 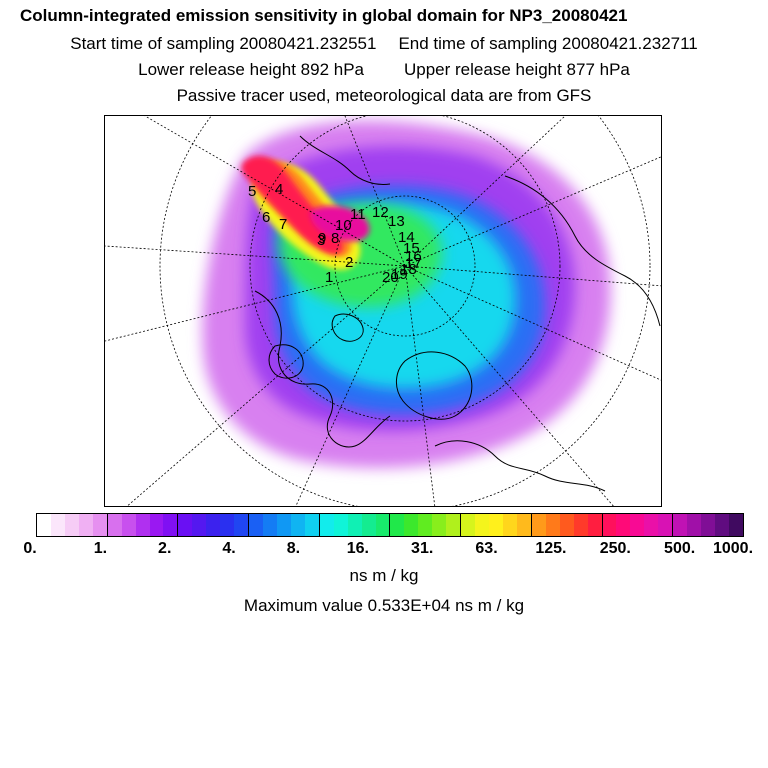 What do you see at coordinates (390, 277) in the screenshot?
I see `track-label: 20` at bounding box center [390, 277].